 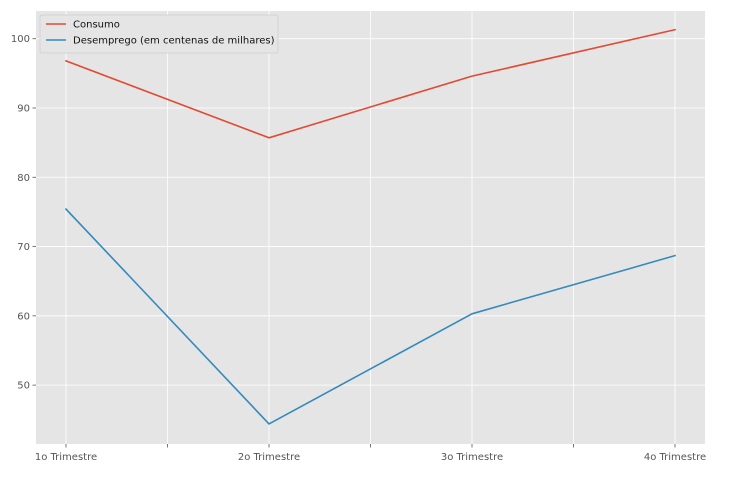 What do you see at coordinates (23, 247) in the screenshot?
I see `y-tick-label: 70` at bounding box center [23, 247].